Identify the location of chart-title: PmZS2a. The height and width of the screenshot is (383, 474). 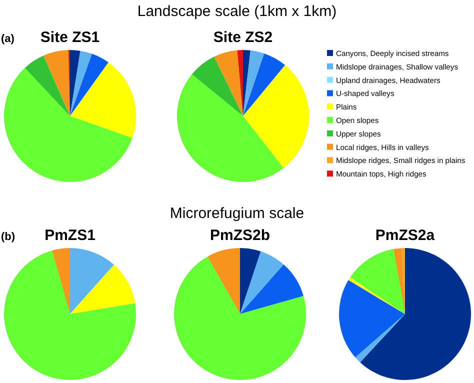
(405, 235).